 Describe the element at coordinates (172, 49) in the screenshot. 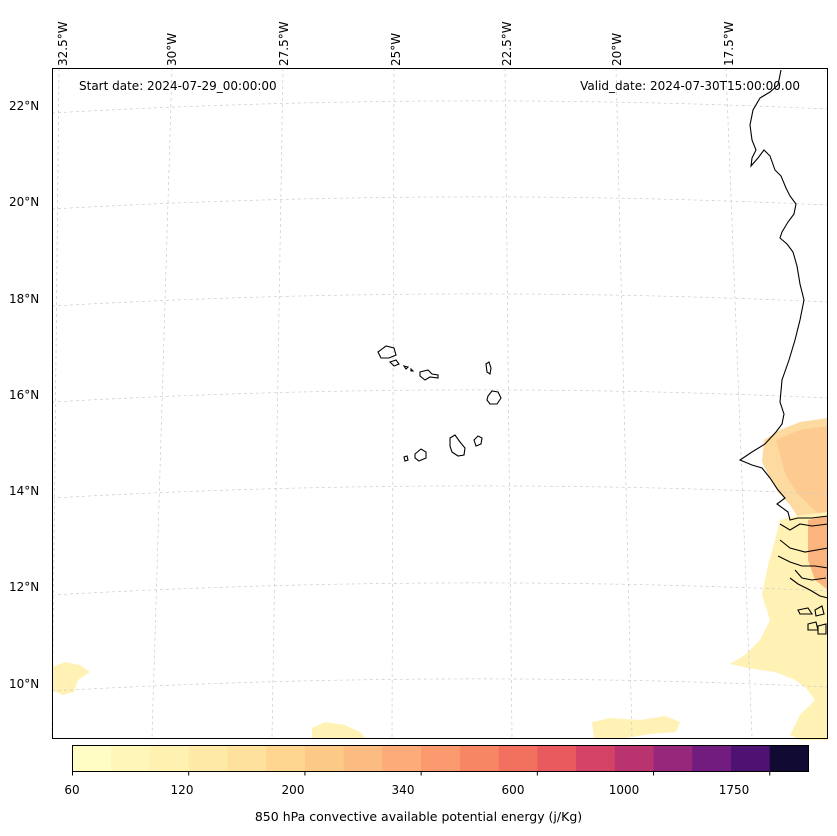

I see `lon-label: 30°W` at that location.